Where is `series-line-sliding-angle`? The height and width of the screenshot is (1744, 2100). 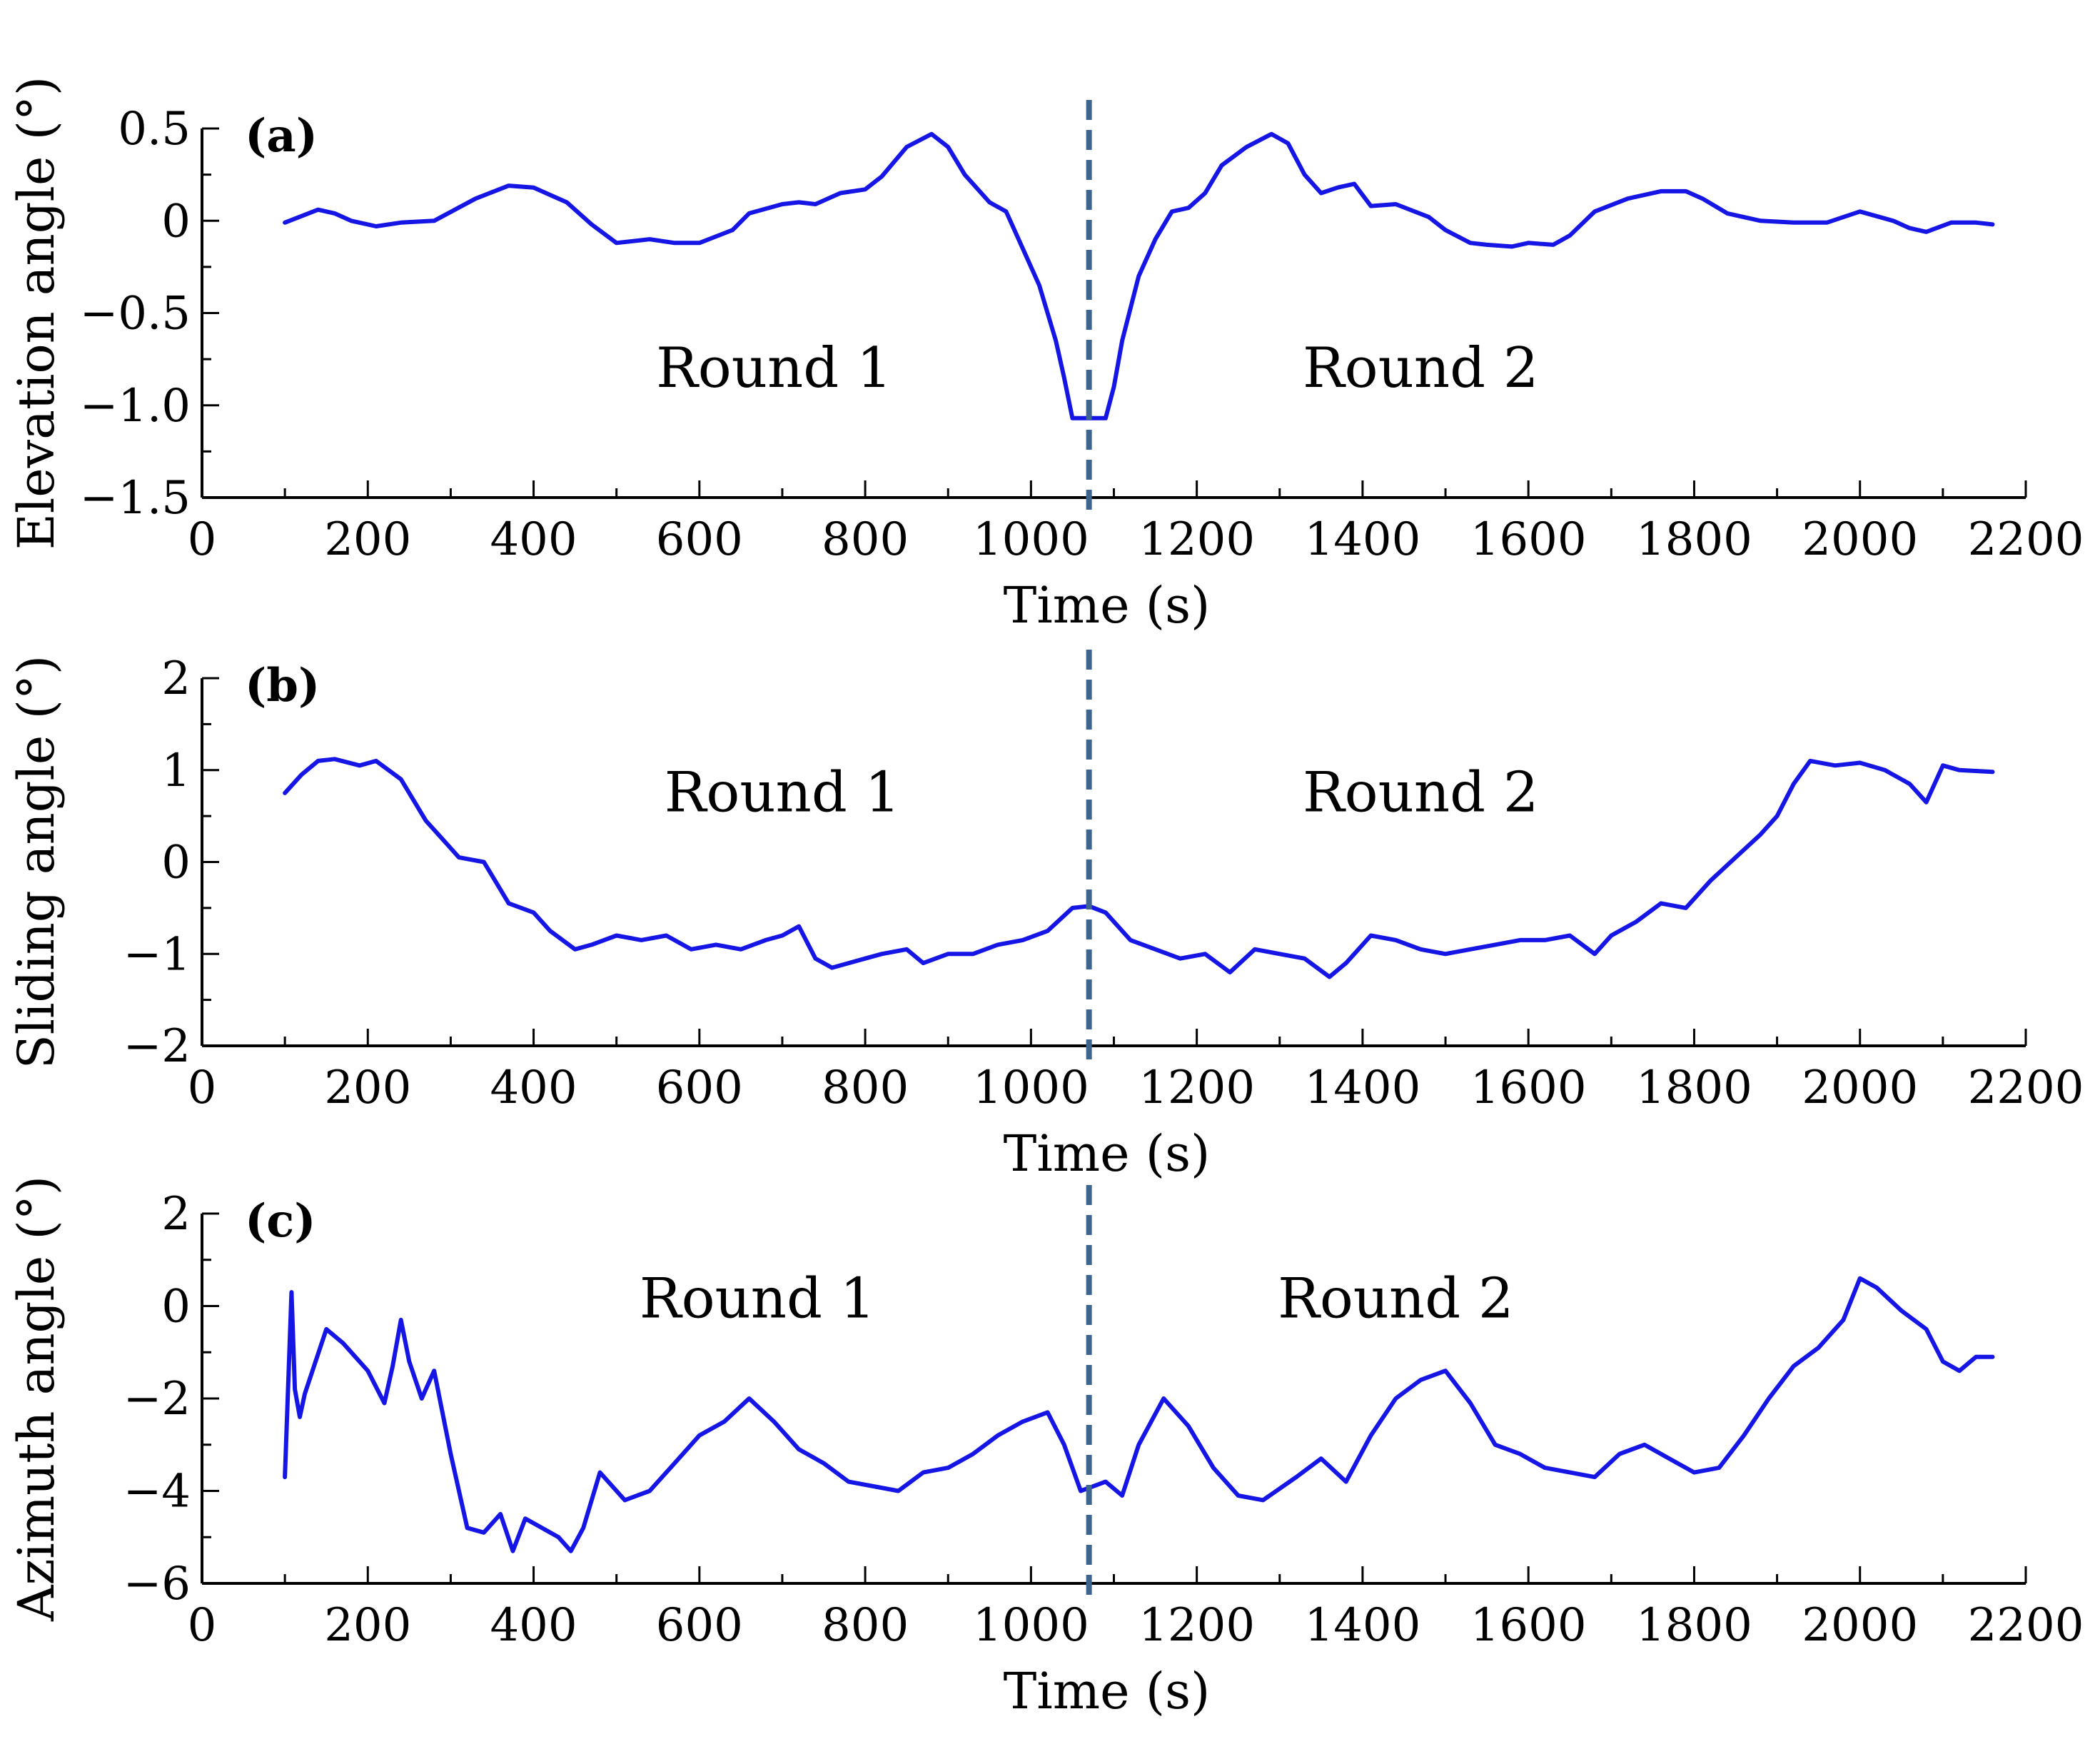
series-line-sliding-angle is located at coordinates (1139, 868).